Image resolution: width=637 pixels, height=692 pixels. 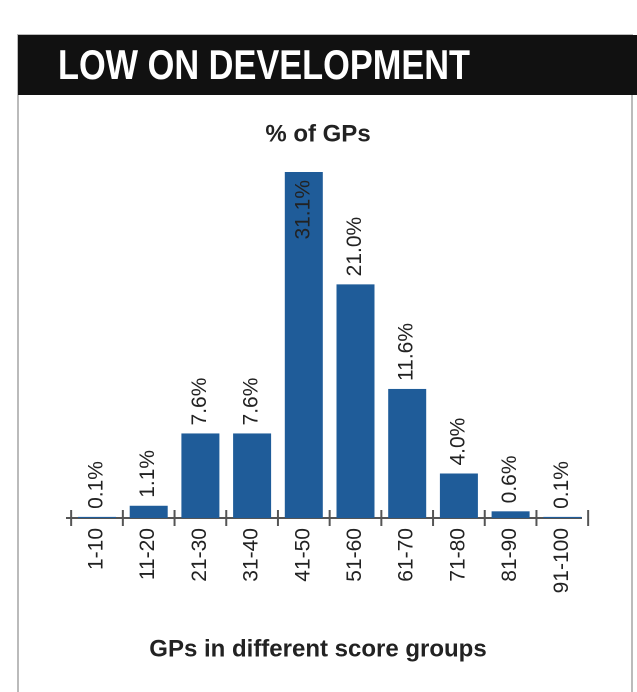 What do you see at coordinates (264, 64) in the screenshot?
I see `chart-title: LOW ON DEVELOPMENT` at bounding box center [264, 64].